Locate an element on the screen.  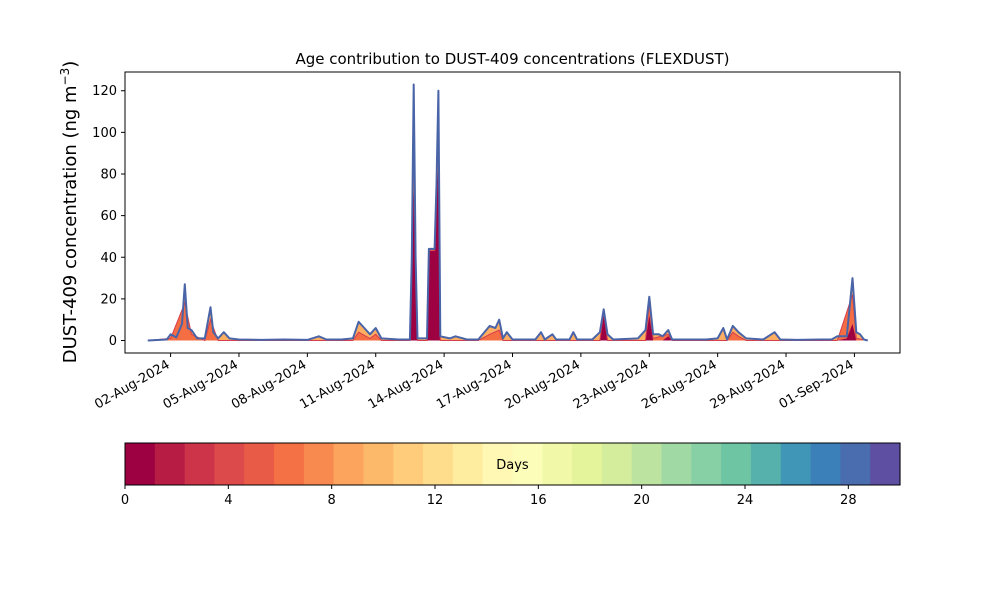
colorbar-tick-label: 20 is located at coordinates (641, 500).